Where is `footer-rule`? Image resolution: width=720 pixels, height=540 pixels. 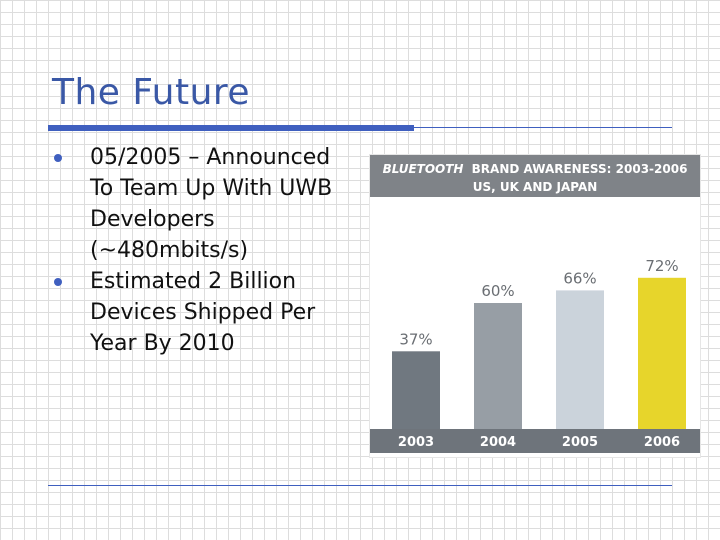 footer-rule is located at coordinates (360, 485).